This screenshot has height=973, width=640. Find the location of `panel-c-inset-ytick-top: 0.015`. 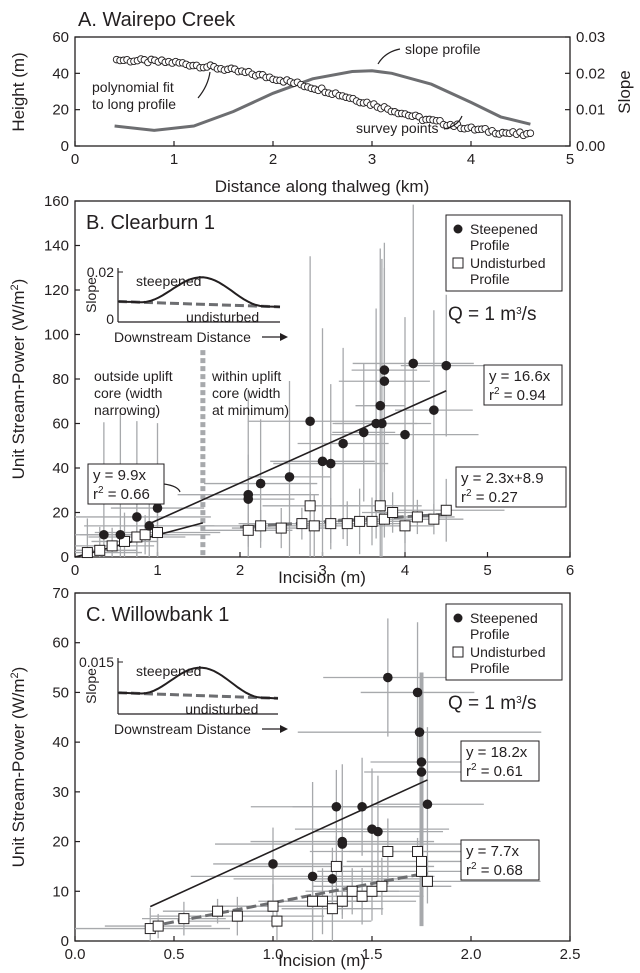

panel-c-inset-ytick-top: 0.015 is located at coordinates (96, 662).